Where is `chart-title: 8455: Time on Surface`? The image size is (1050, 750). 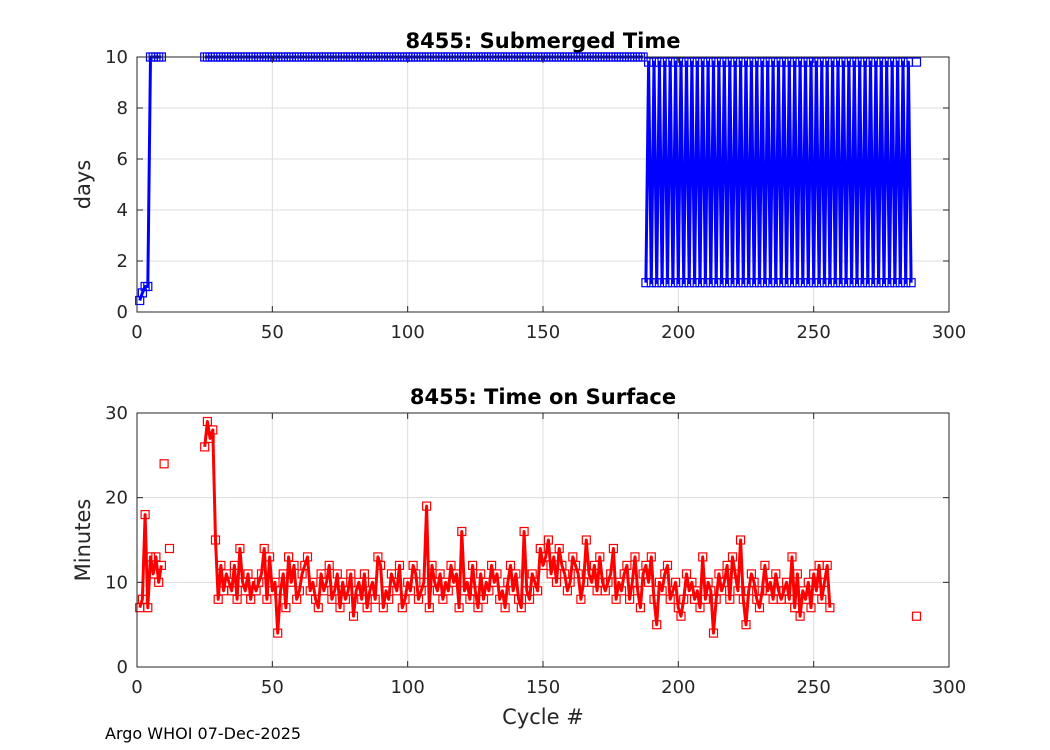 chart-title: 8455: Time on Surface is located at coordinates (543, 397).